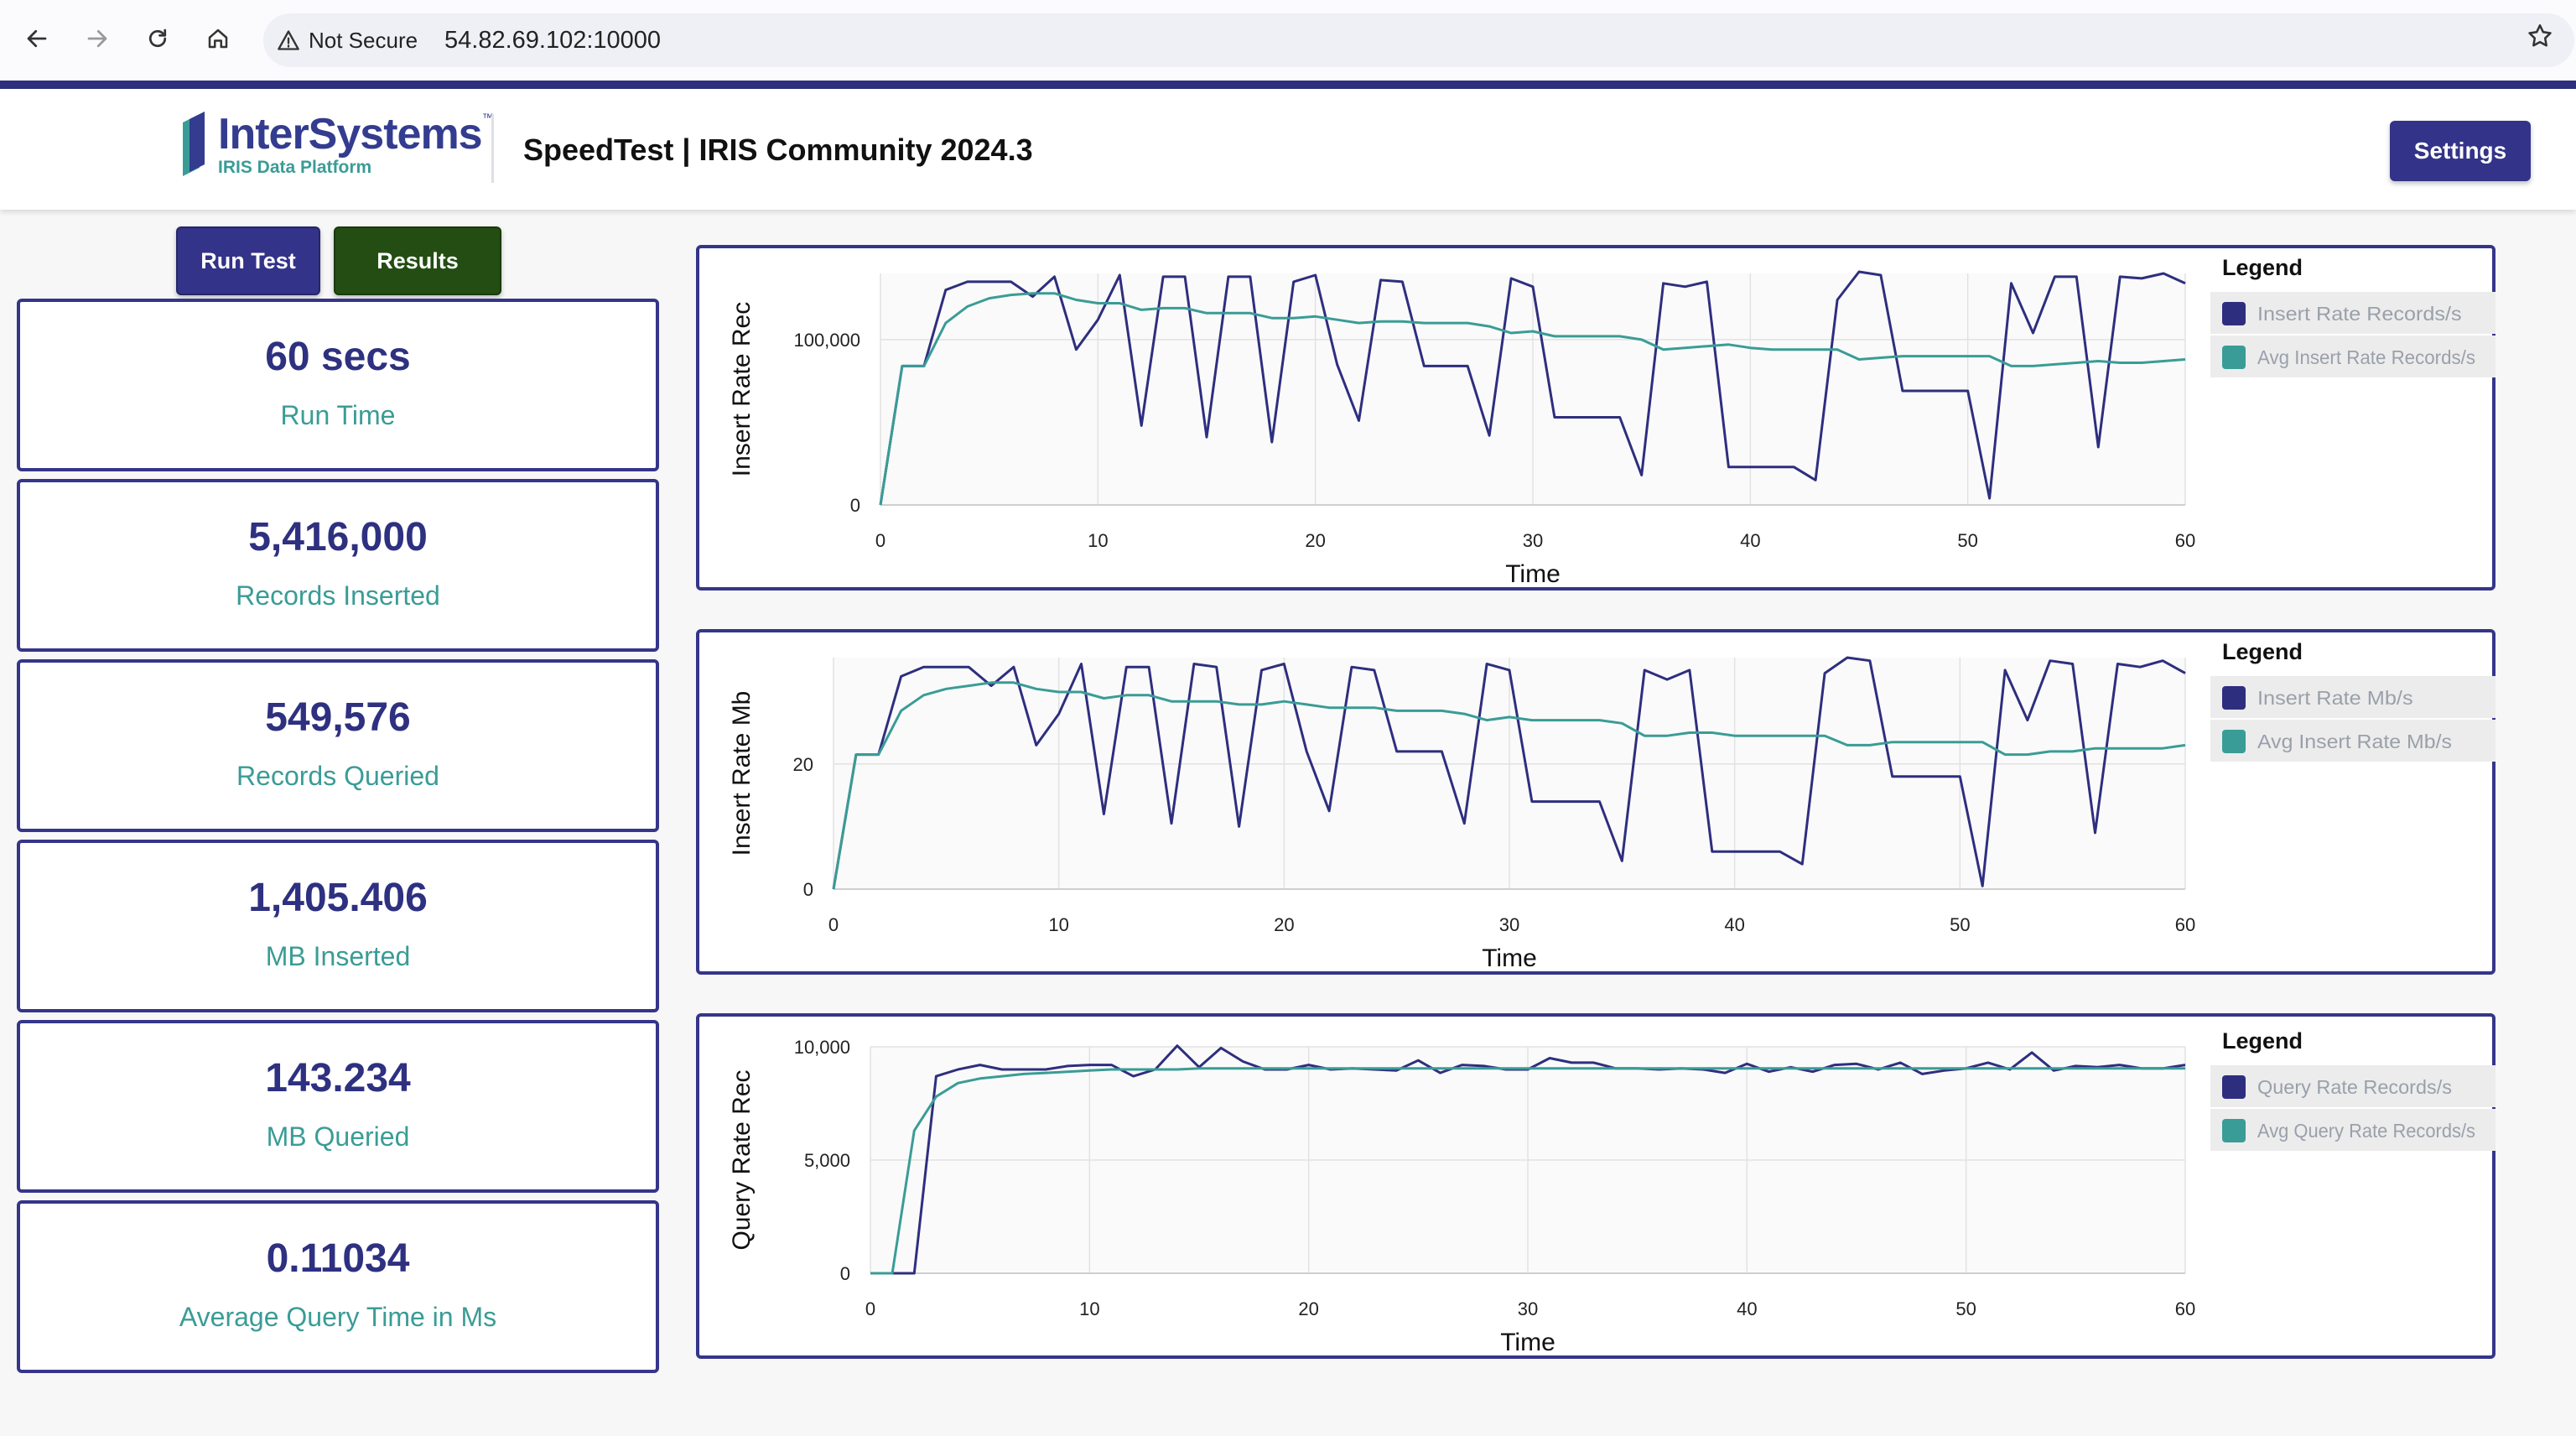  I want to click on stat-value: 143.234, so click(338, 1078).